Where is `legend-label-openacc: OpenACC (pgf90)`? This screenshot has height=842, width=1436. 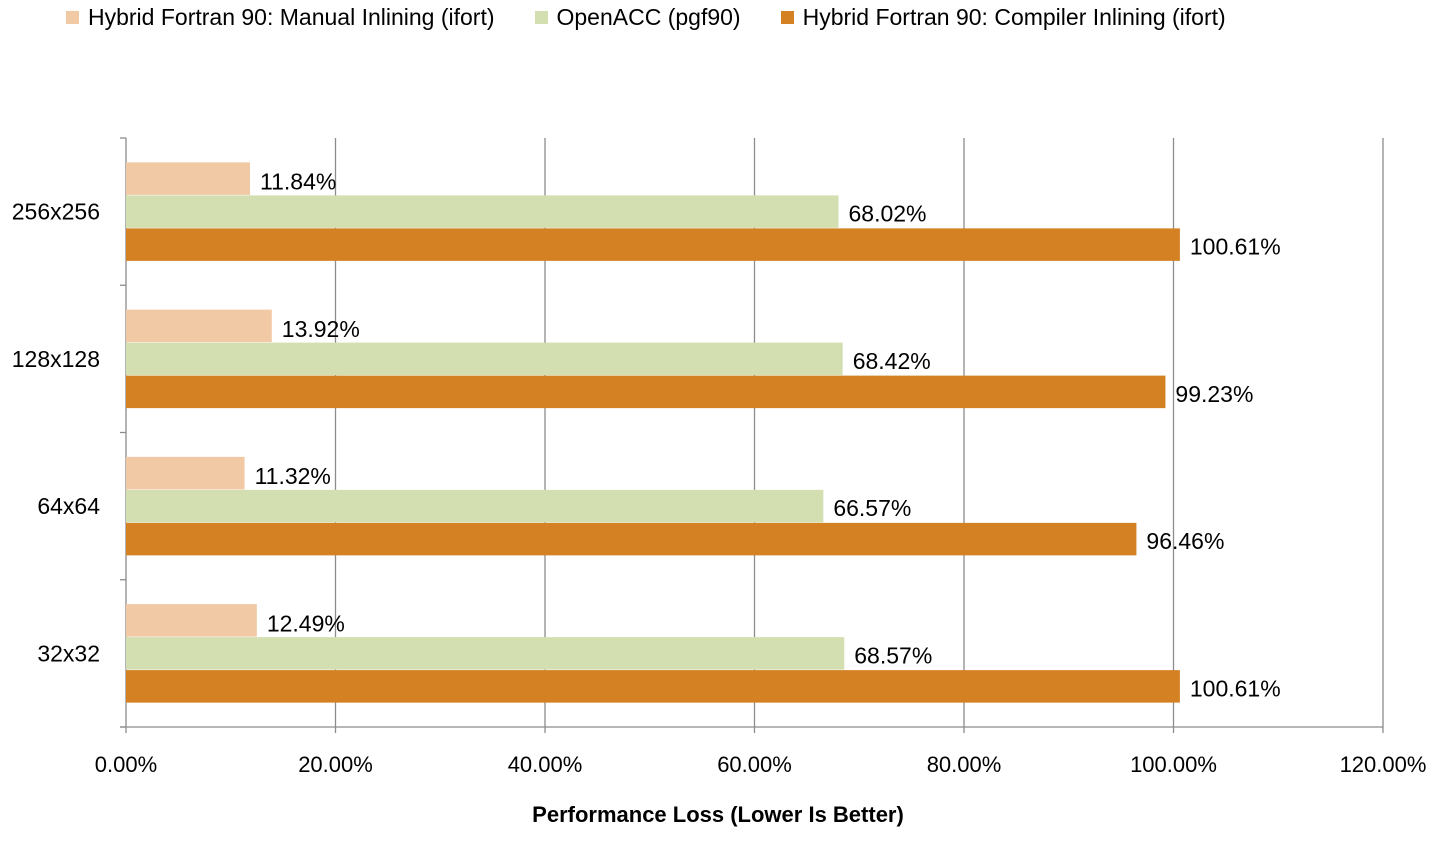 legend-label-openacc: OpenACC (pgf90) is located at coordinates (648, 17).